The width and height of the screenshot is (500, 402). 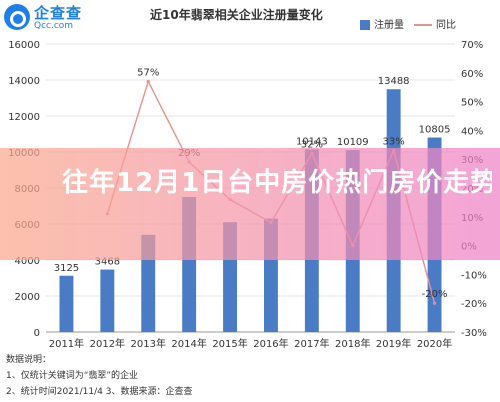 I want to click on x-tick-label: 2012年, so click(x=107, y=343).